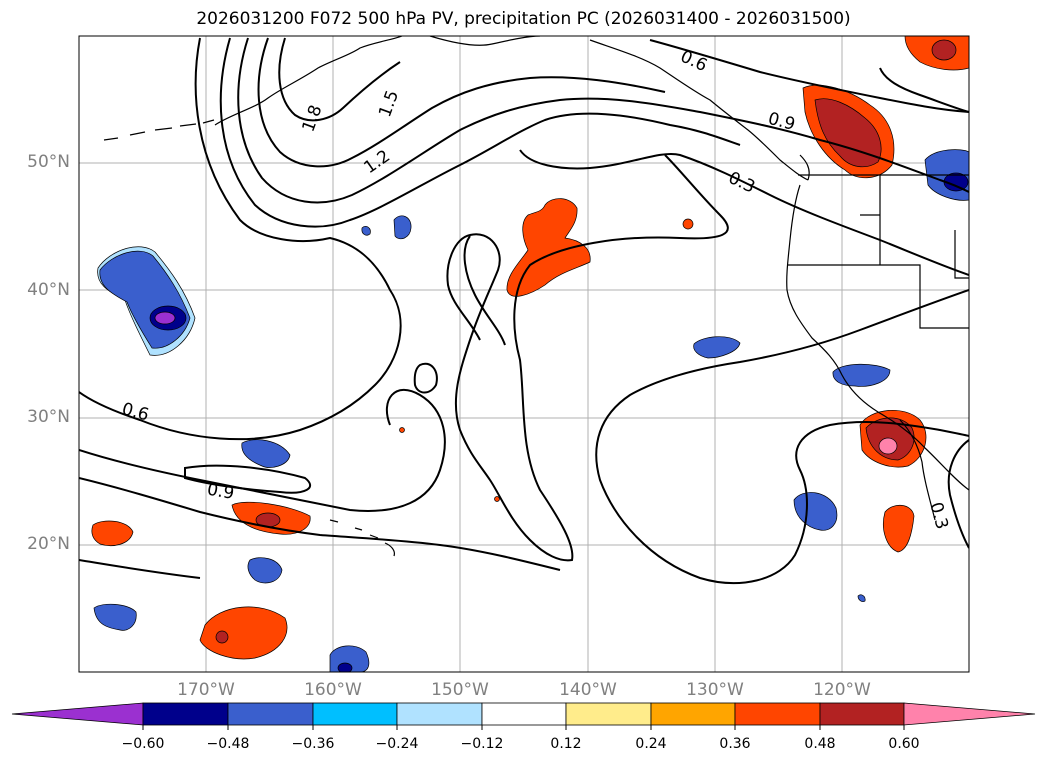  Describe the element at coordinates (206, 690) in the screenshot. I see `lon-label-170w: 170°W` at that location.